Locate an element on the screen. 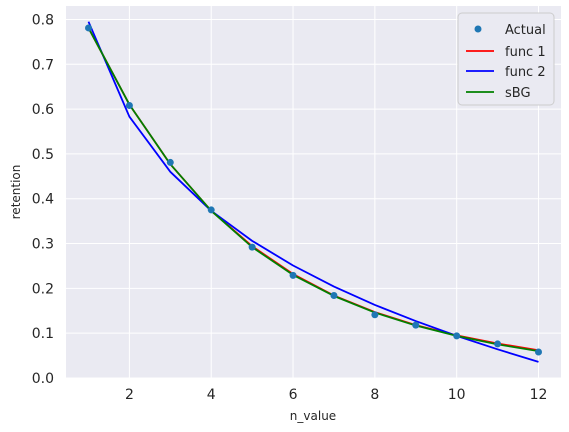 This screenshot has height=432, width=569. legend-box is located at coordinates (506, 59).